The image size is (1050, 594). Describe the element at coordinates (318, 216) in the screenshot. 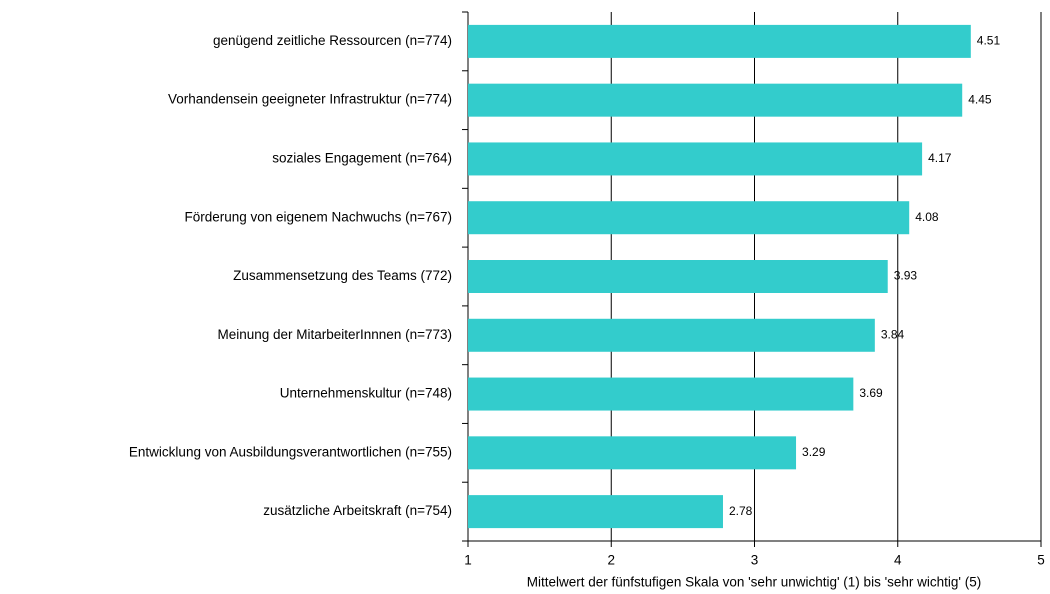

I see `y-tick-label: Förderung von eigenem Nachwuchs (n=767)` at that location.